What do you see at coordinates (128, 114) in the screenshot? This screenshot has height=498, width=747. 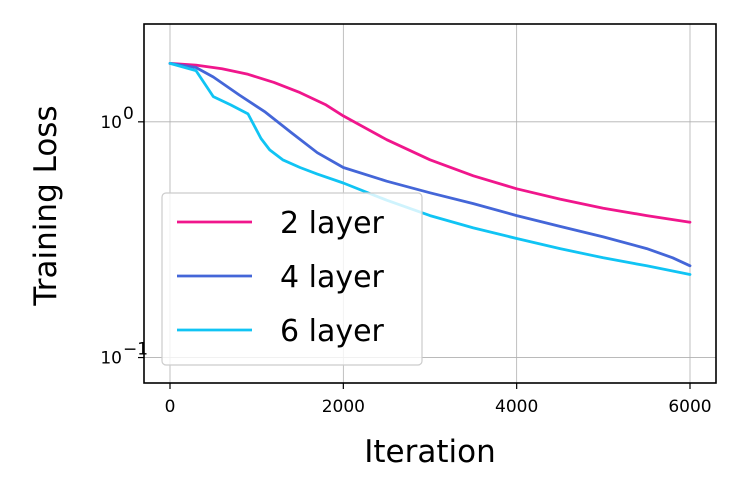 I see `y-tick-exponent: 0` at bounding box center [128, 114].